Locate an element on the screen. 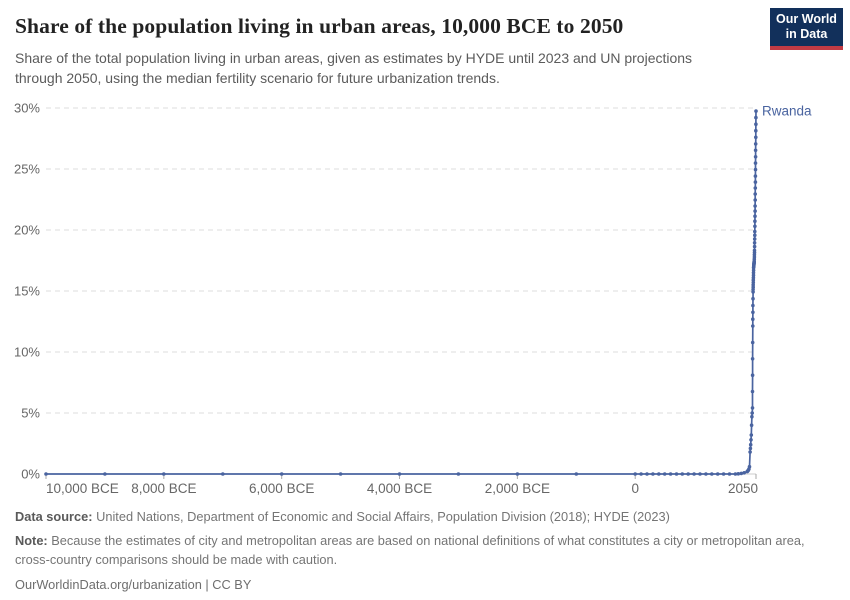 This screenshot has height=600, width=850. owid-logo-red-bar is located at coordinates (806, 48).